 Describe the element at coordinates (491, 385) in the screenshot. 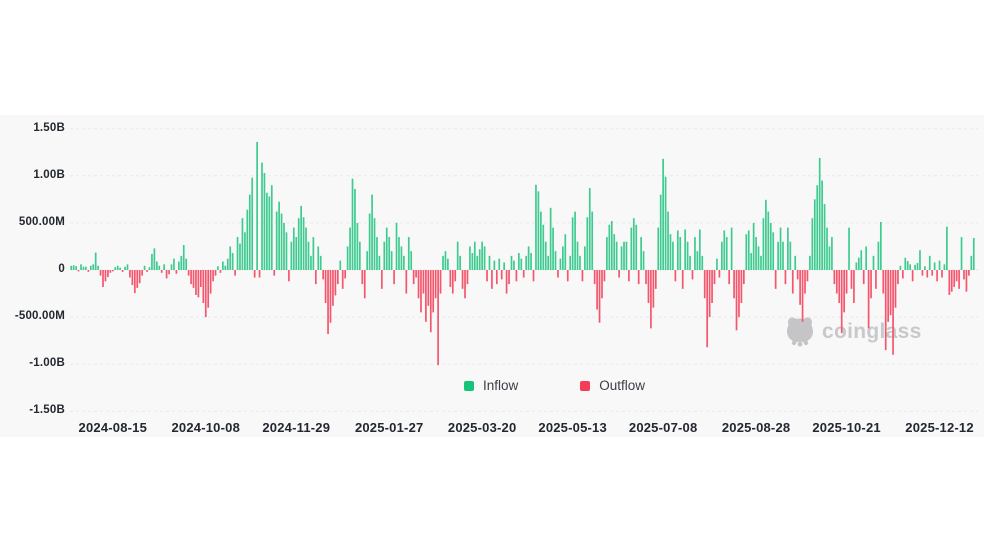

I see `legend-item-inflow: Inflow` at that location.